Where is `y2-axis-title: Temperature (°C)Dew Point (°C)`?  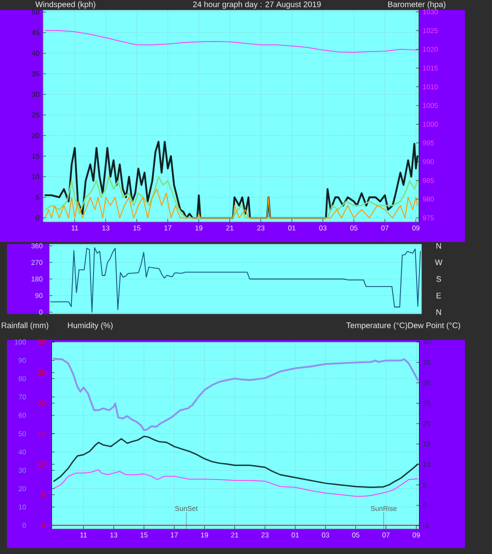 y2-axis-title: Temperature (°C)Dew Point (°C) is located at coordinates (403, 326).